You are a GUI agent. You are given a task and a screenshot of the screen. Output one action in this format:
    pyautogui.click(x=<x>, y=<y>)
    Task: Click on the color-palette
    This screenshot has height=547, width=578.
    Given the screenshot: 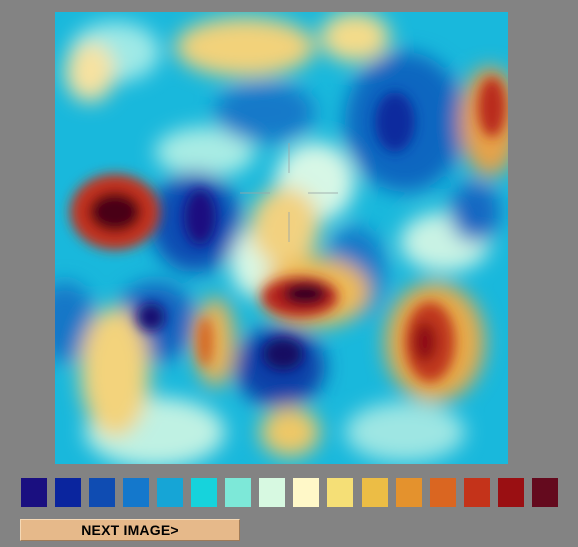 What is the action you would take?
    pyautogui.click(x=291, y=493)
    